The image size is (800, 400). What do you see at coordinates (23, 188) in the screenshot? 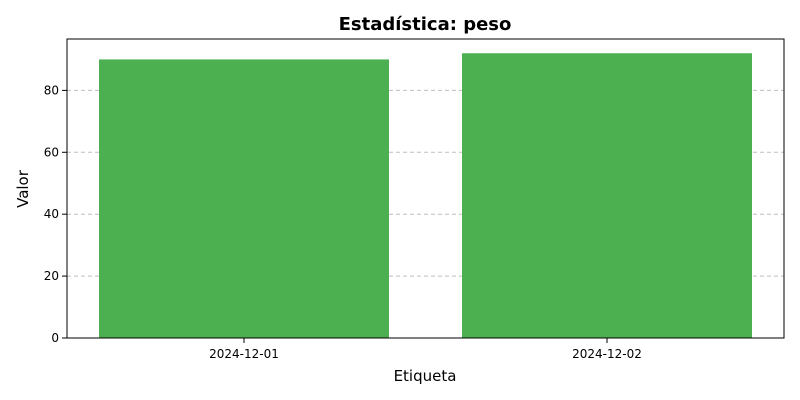
I see `y-axis-label: Valor` at bounding box center [23, 188].